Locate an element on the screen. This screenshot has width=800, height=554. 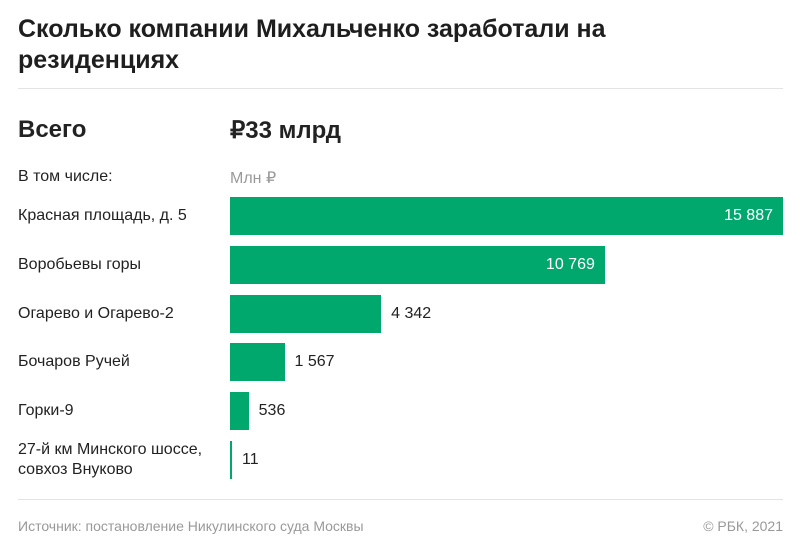
category-label: Воробьевы горы is located at coordinates (79, 264).